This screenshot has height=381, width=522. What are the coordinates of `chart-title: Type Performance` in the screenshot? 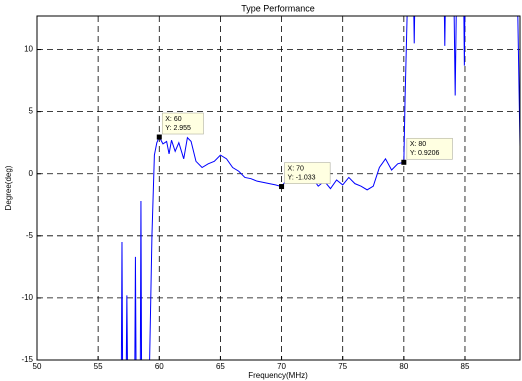 It's located at (278, 8).